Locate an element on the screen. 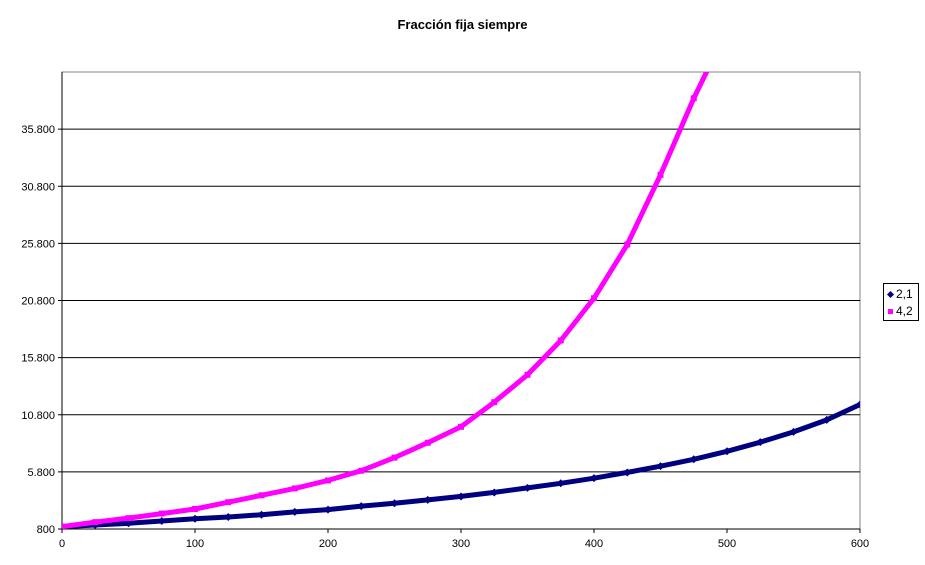 Image resolution: width=925 pixels, height=565 pixels. square-marker-icon is located at coordinates (890, 312).